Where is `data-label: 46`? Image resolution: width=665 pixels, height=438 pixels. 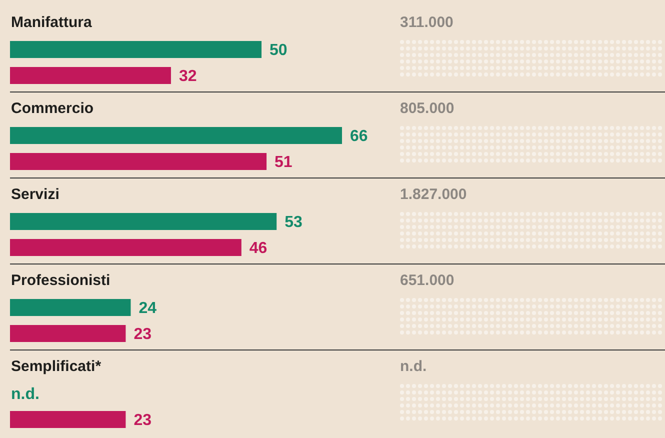 data-label: 46 is located at coordinates (258, 248).